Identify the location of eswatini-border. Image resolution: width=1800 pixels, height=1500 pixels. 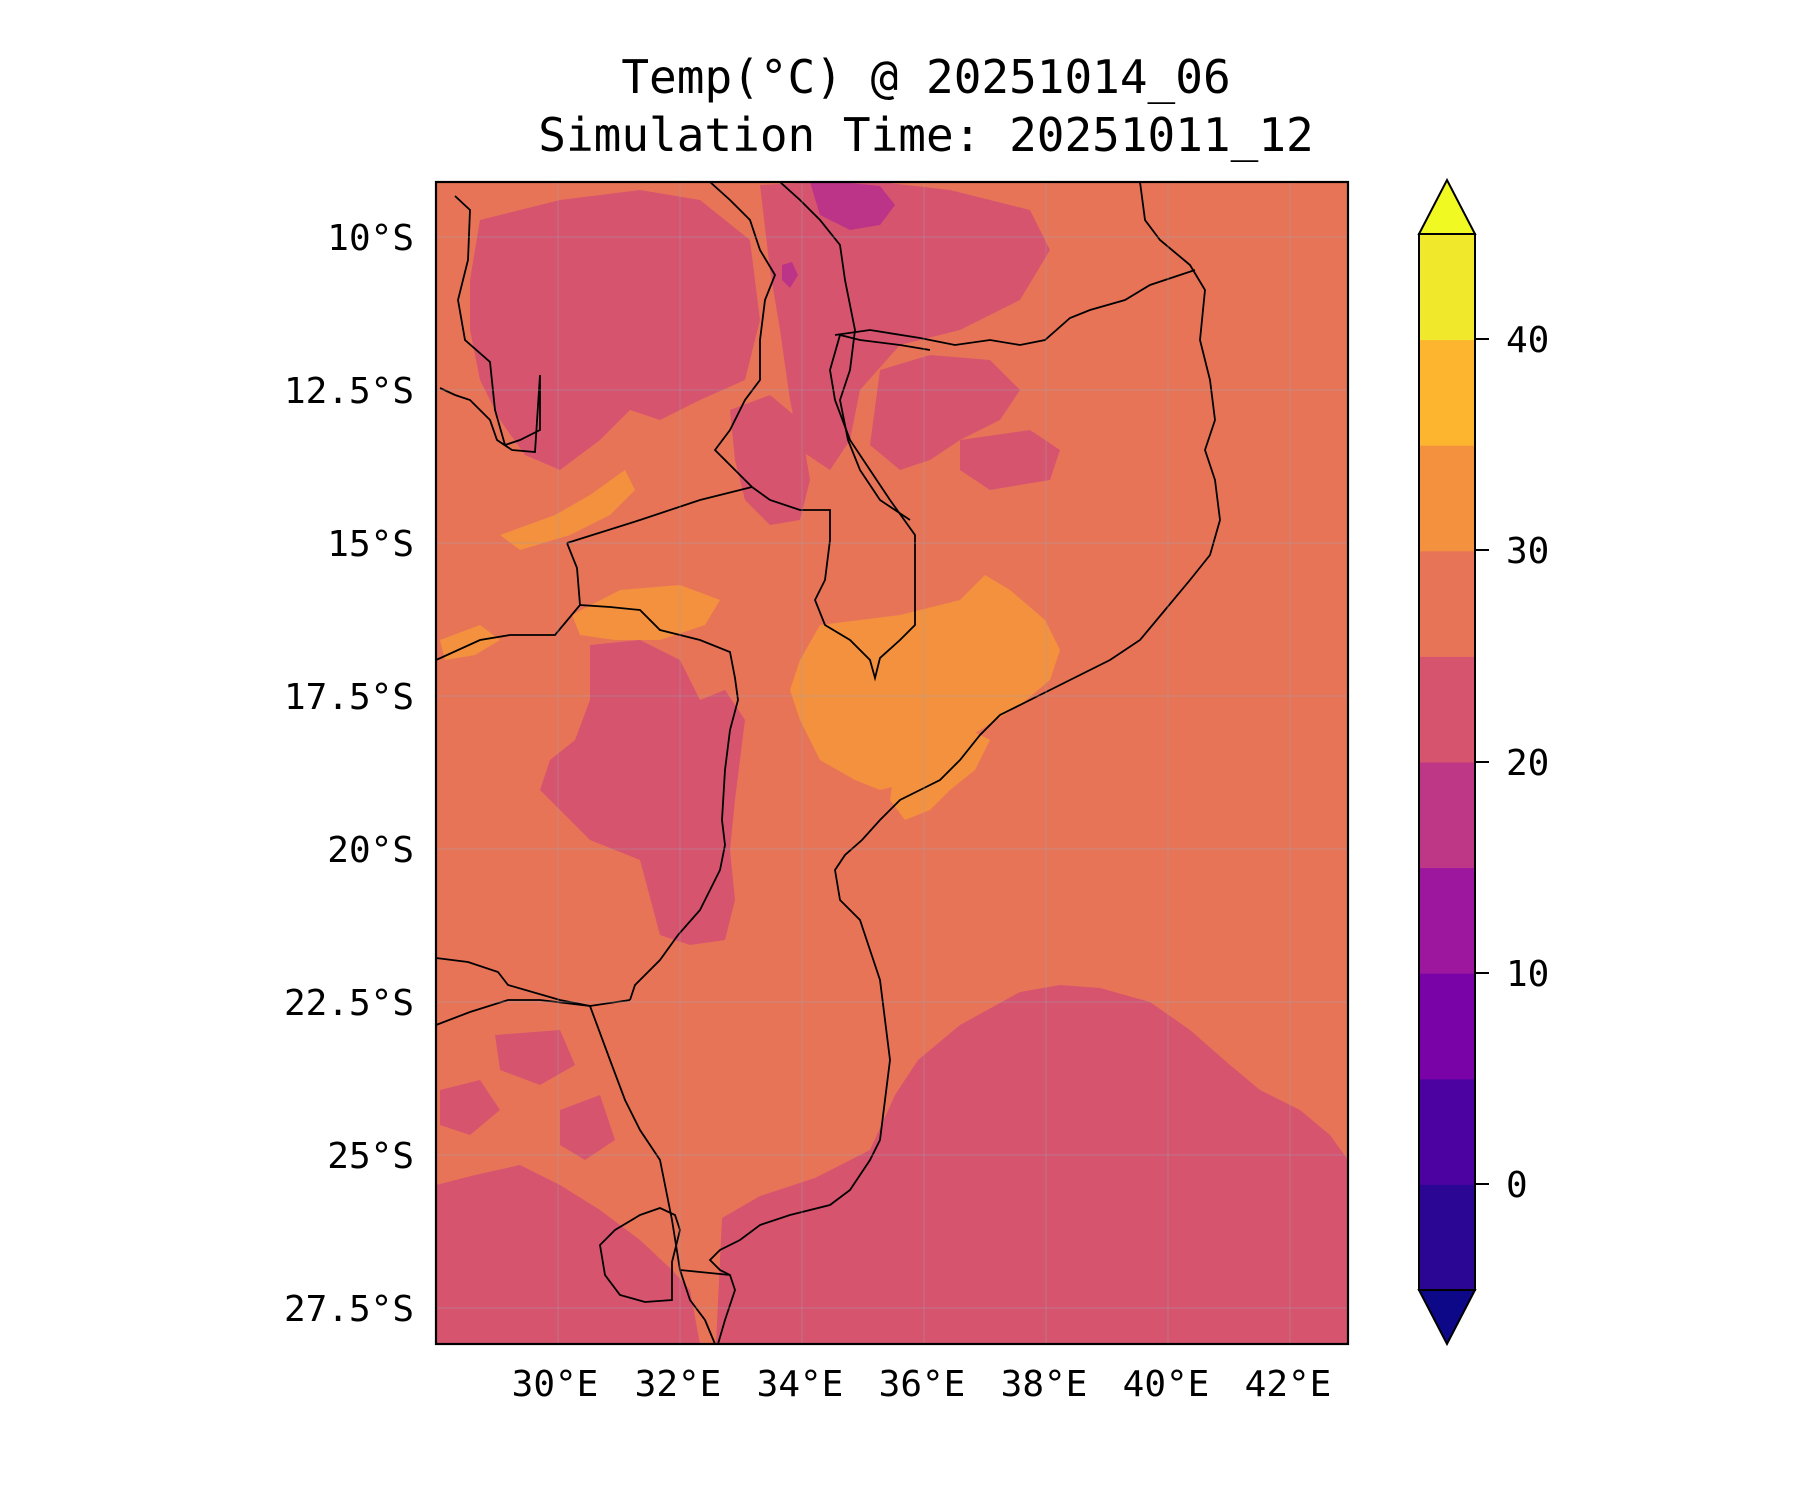
(640, 1255).